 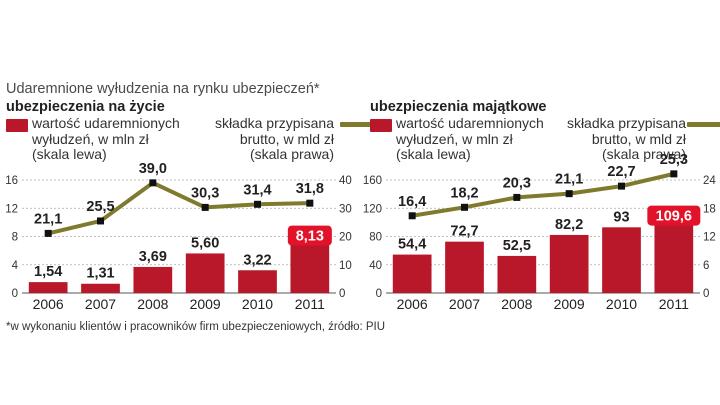 I want to click on right-line-value-label: 16,4, so click(x=412, y=202).